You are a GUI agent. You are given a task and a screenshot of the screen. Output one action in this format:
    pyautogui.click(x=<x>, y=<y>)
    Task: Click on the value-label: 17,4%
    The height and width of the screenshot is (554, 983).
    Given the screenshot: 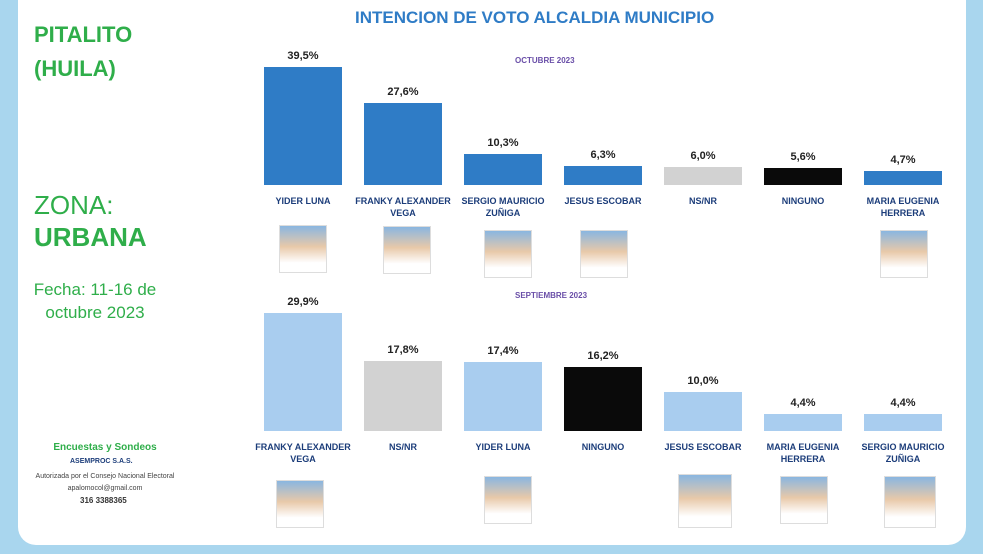 What is the action you would take?
    pyautogui.click(x=503, y=351)
    